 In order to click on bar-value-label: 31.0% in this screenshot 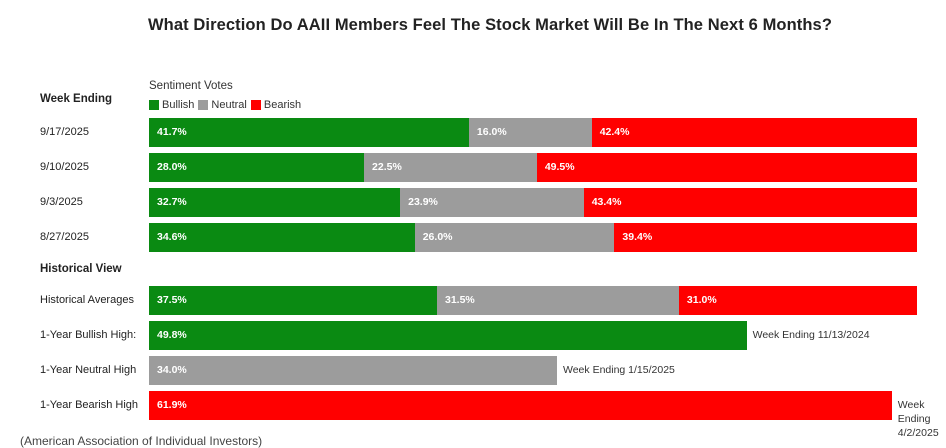, I will do `click(701, 300)`.